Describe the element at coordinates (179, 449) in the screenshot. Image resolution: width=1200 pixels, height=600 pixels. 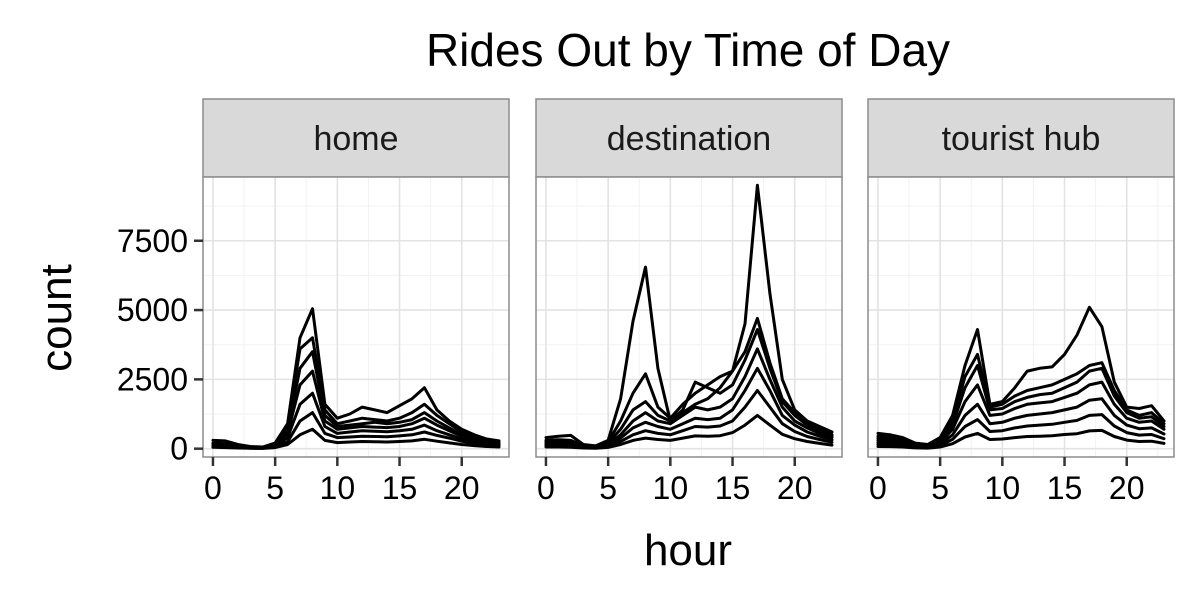
I see `y-tick-label: 0` at that location.